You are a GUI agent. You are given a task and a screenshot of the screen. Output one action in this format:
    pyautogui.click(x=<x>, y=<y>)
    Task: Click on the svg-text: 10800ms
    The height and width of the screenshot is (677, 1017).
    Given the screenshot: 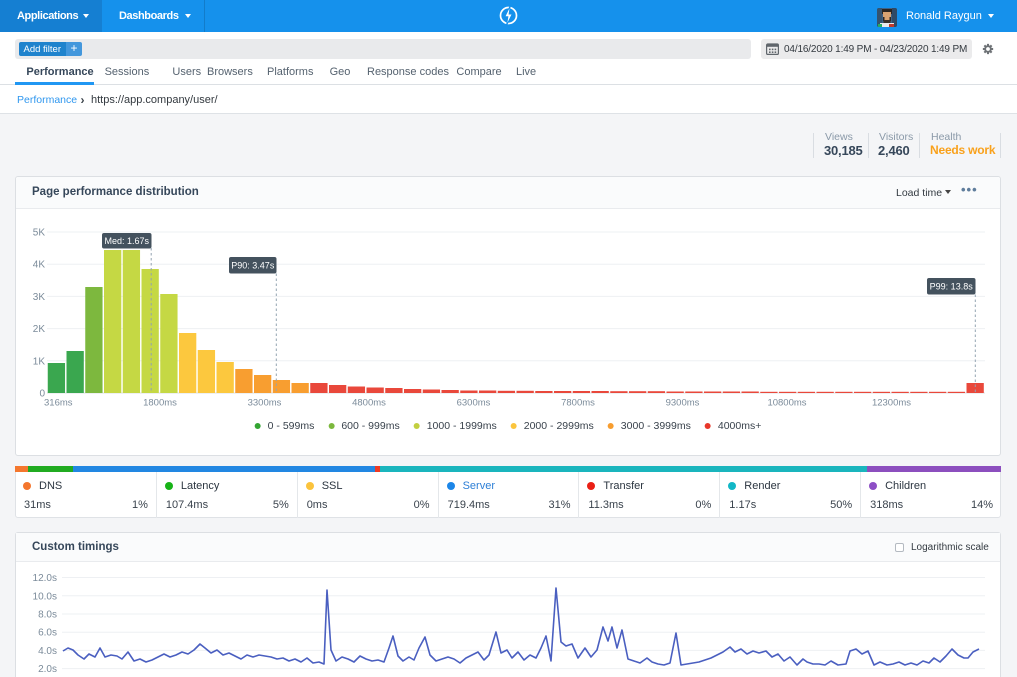 What is the action you would take?
    pyautogui.click(x=786, y=403)
    